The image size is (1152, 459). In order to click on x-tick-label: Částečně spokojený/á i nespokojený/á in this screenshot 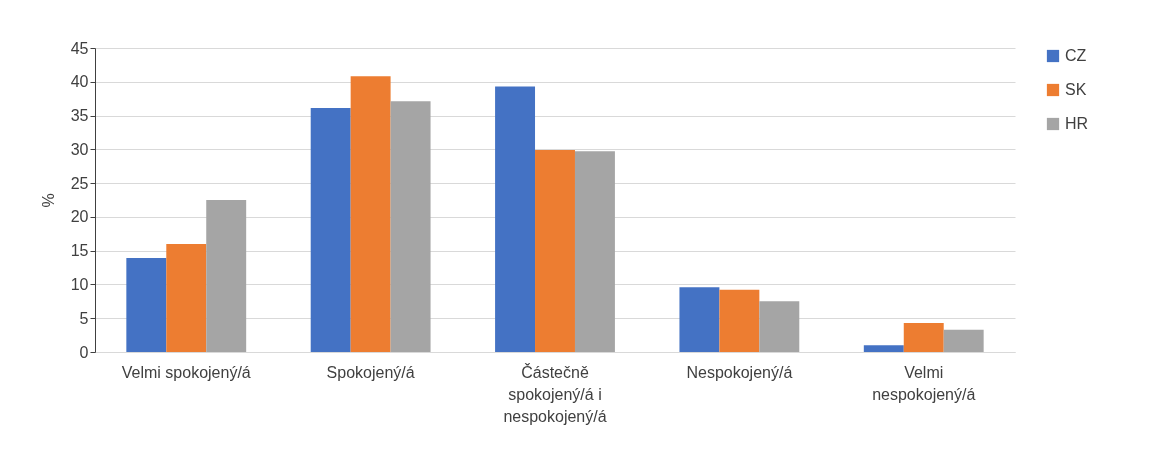, I will do `click(555, 393)`.